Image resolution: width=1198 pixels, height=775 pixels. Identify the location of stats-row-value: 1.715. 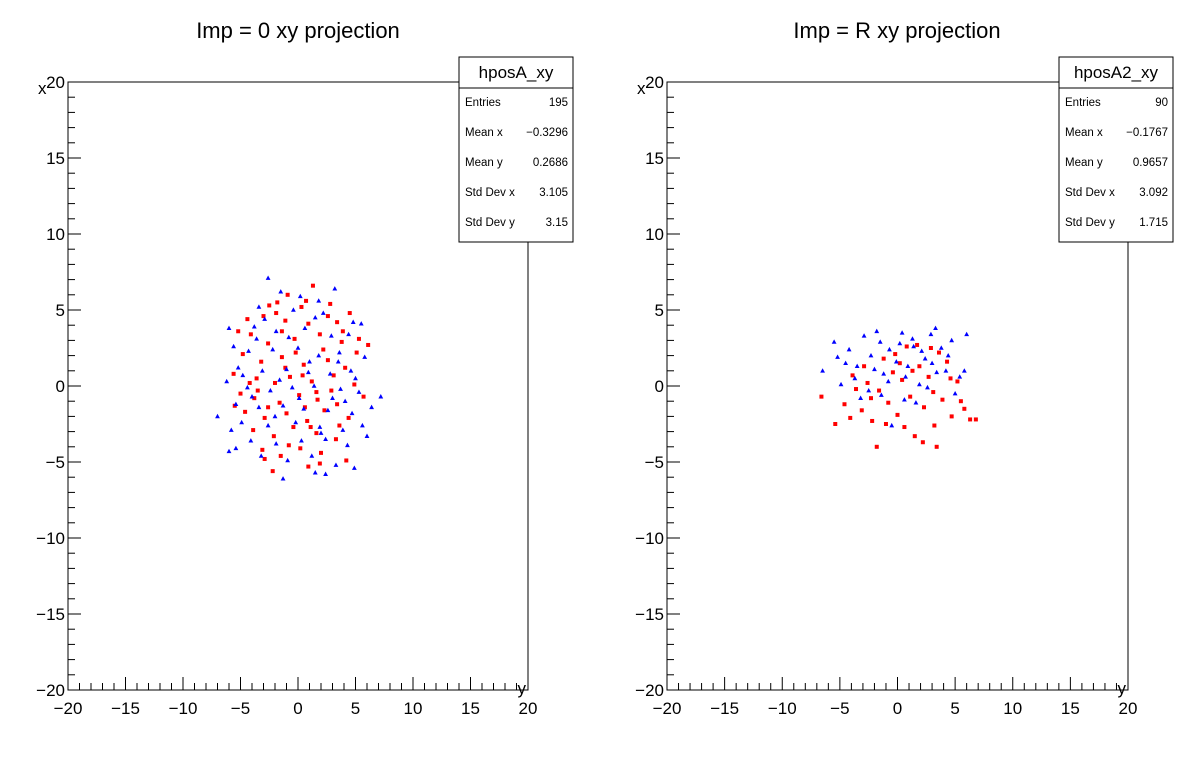
(1153, 223).